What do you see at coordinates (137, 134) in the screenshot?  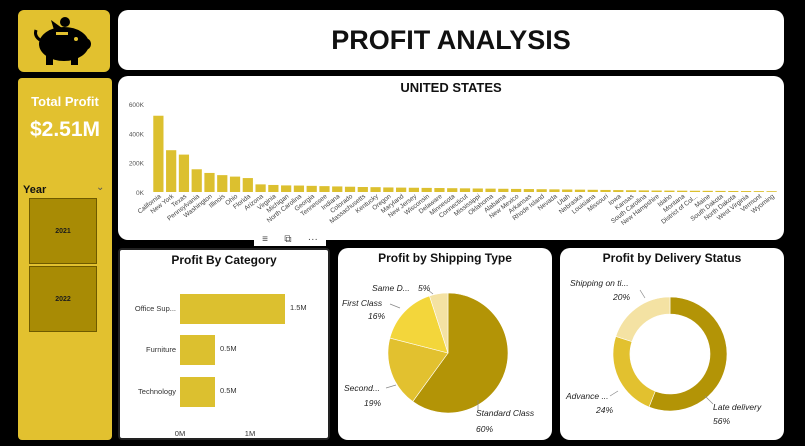 I see `us-y-tick-label: 400K` at bounding box center [137, 134].